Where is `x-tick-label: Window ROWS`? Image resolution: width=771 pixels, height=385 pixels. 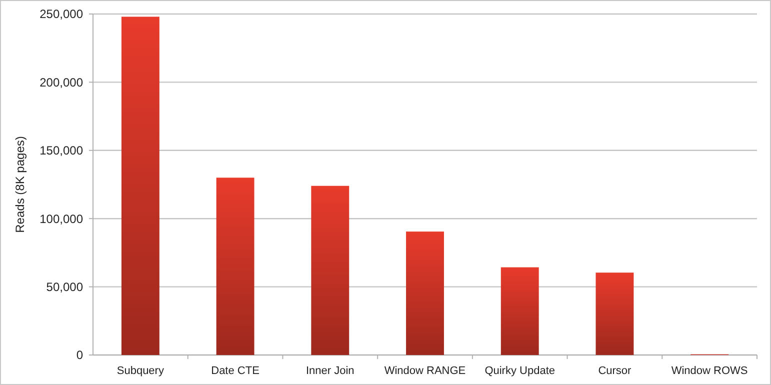
x-tick-label: Window ROWS is located at coordinates (709, 371).